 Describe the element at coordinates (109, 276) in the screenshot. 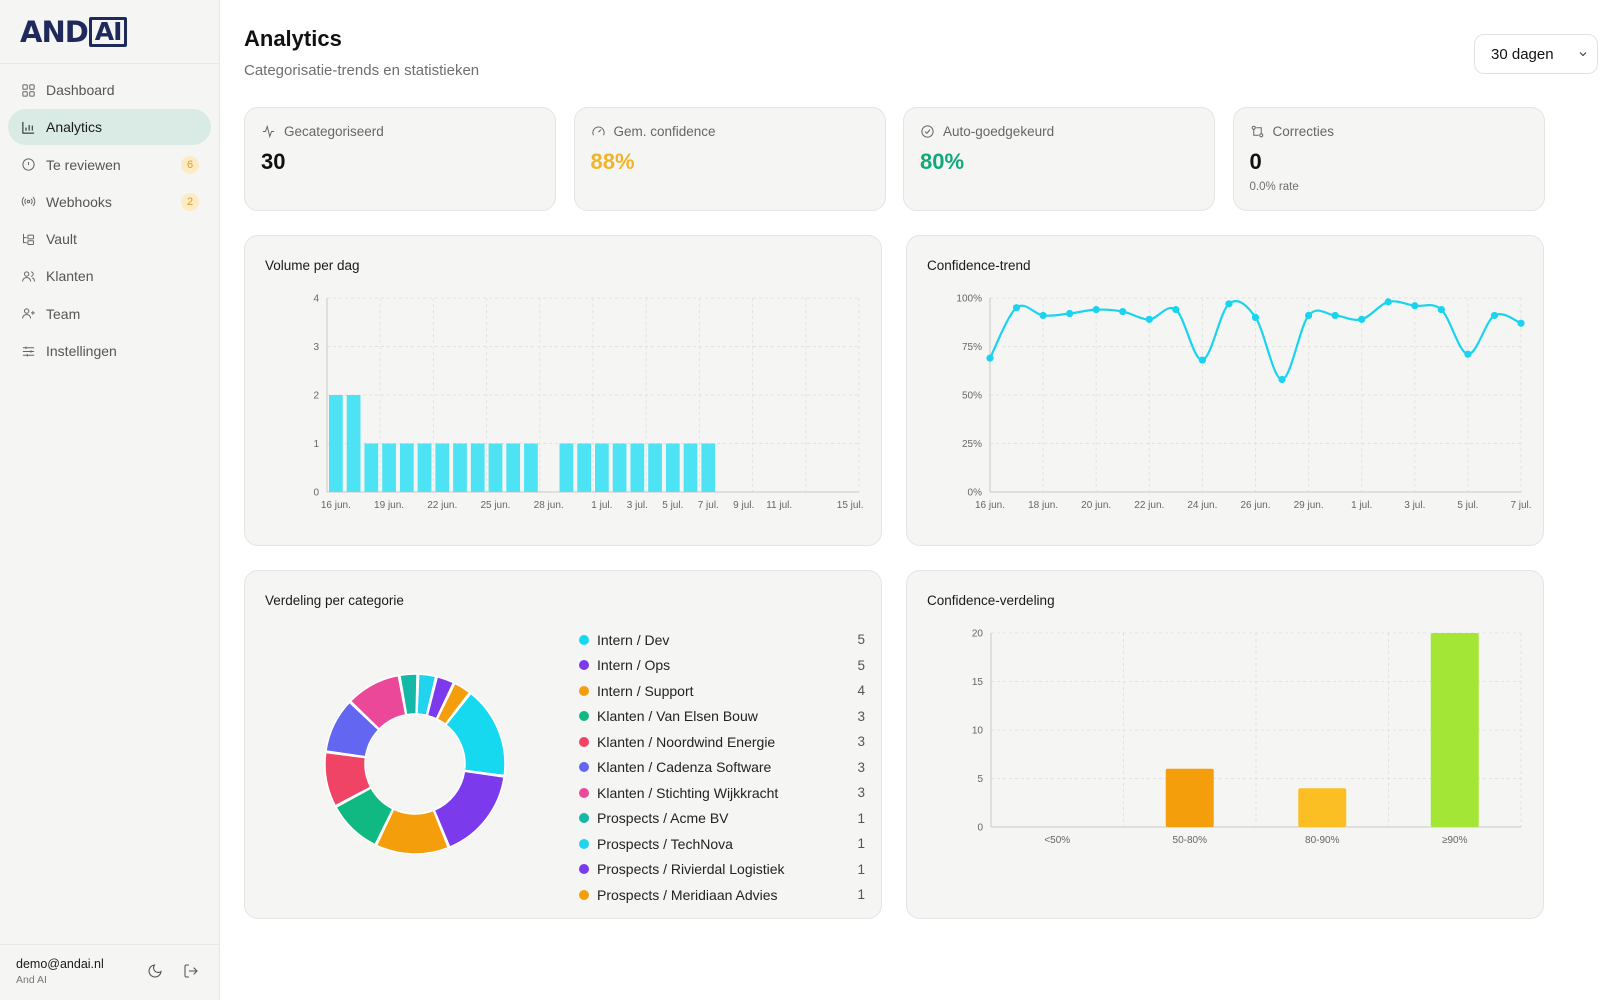

I see `sidebar-item-klanten: Klanten` at that location.